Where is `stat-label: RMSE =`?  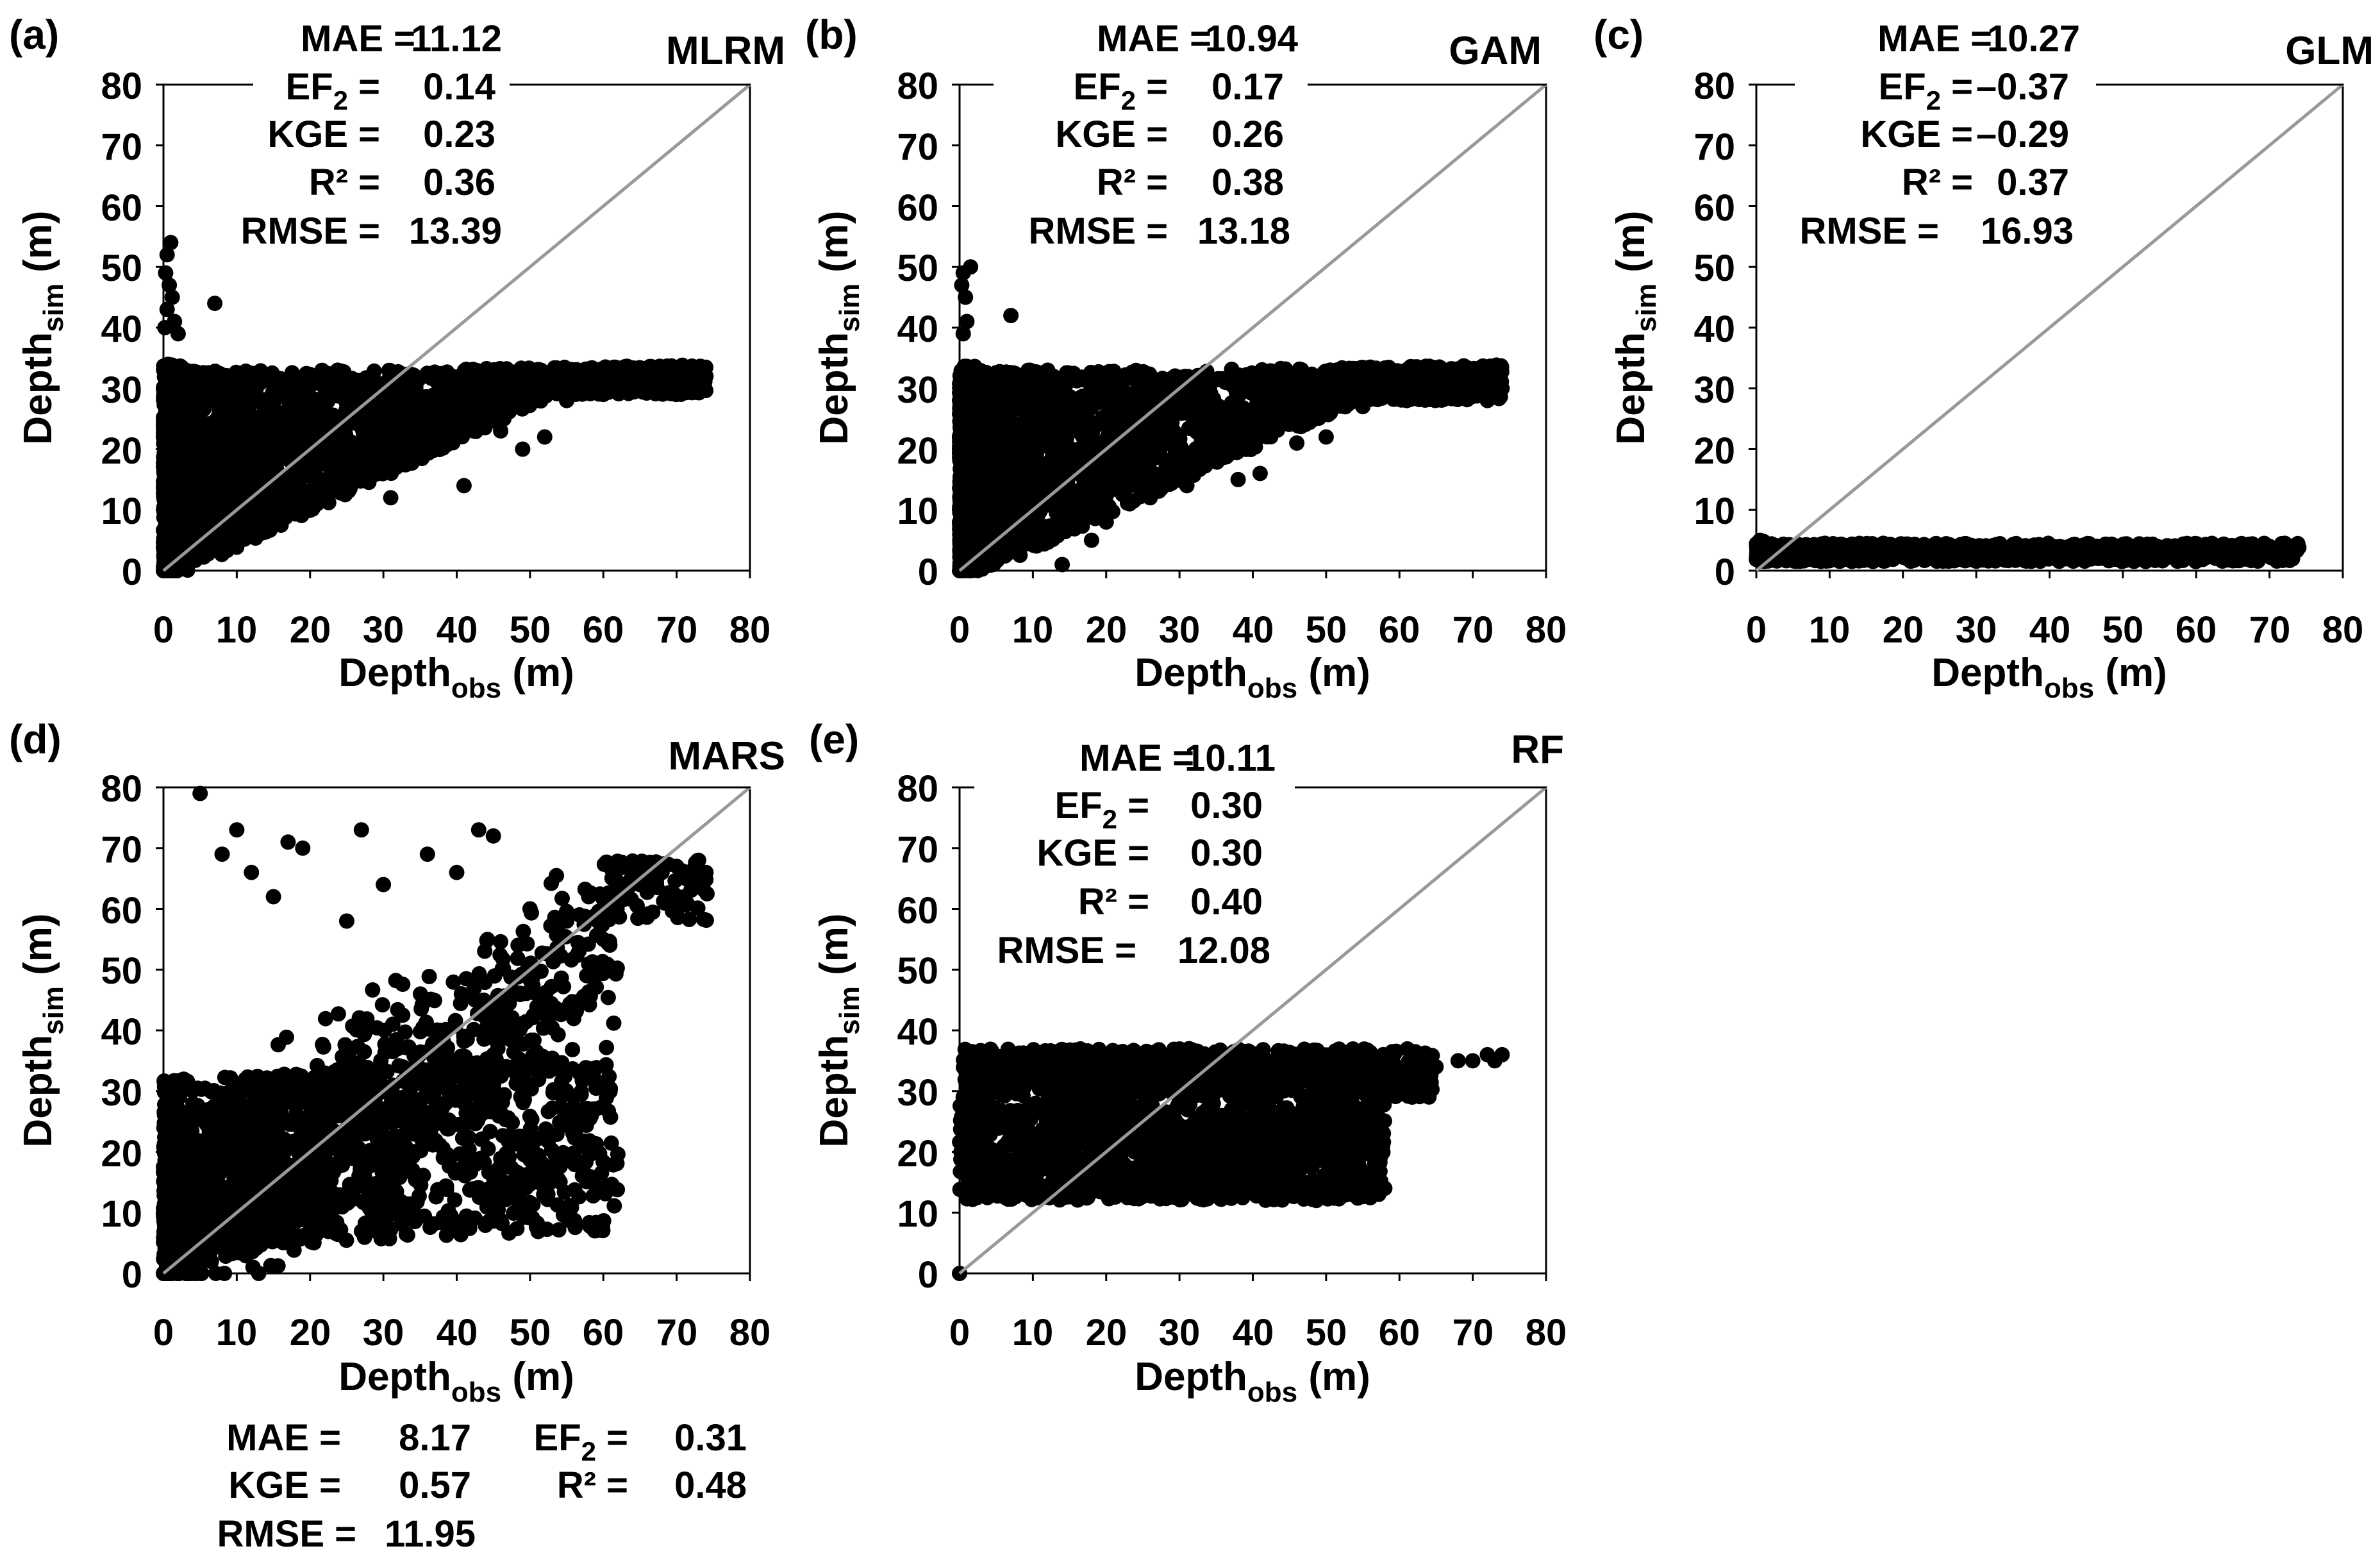
stat-label: RMSE = is located at coordinates (310, 231).